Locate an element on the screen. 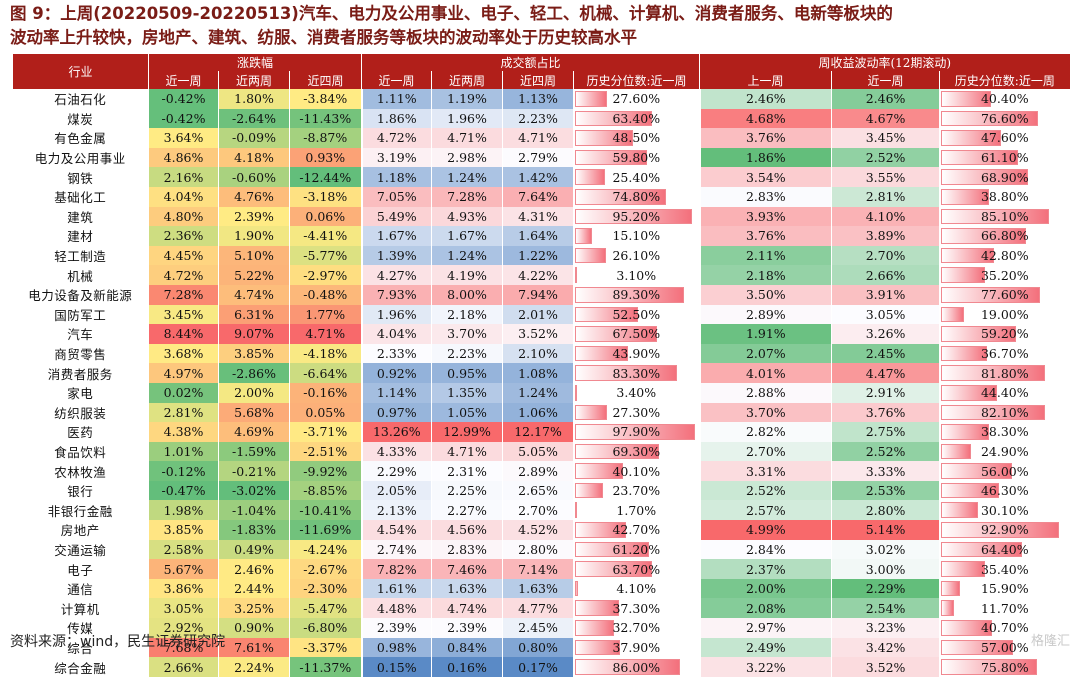 The height and width of the screenshot is (677, 1080). volatility-cell: 2.52% is located at coordinates (765, 490).